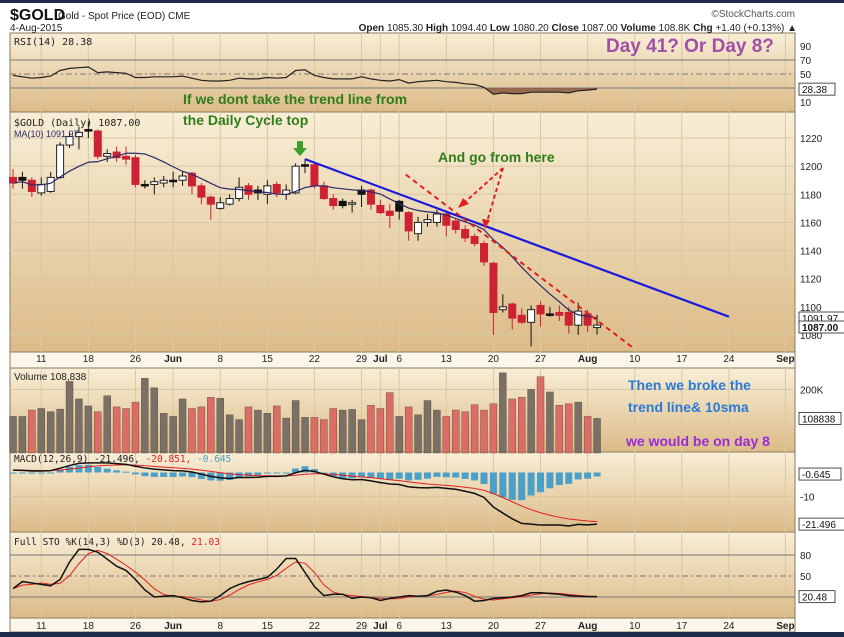 The width and height of the screenshot is (844, 637). I want to click on ma-legend: MA(10) 1091.97, so click(46, 134).